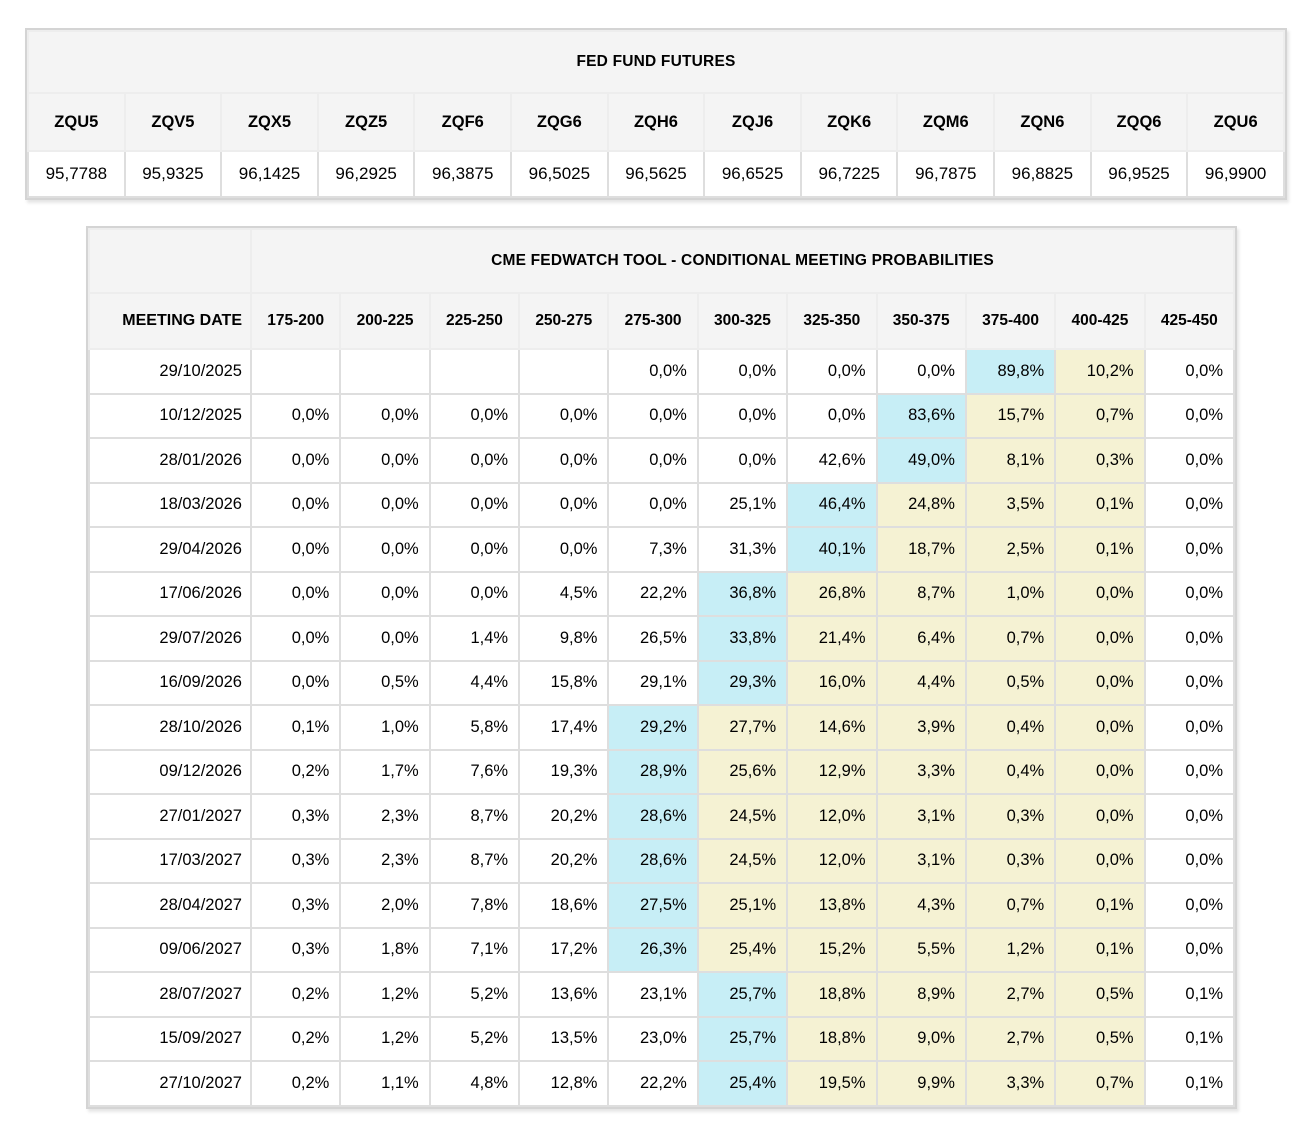 The image size is (1312, 1129). Describe the element at coordinates (653, 727) in the screenshot. I see `probability-cell: 29,2%` at that location.